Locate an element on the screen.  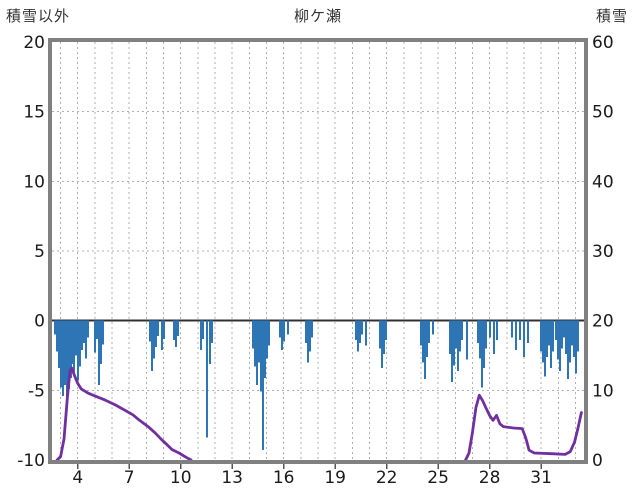
svg-text: 7 is located at coordinates (129, 478).